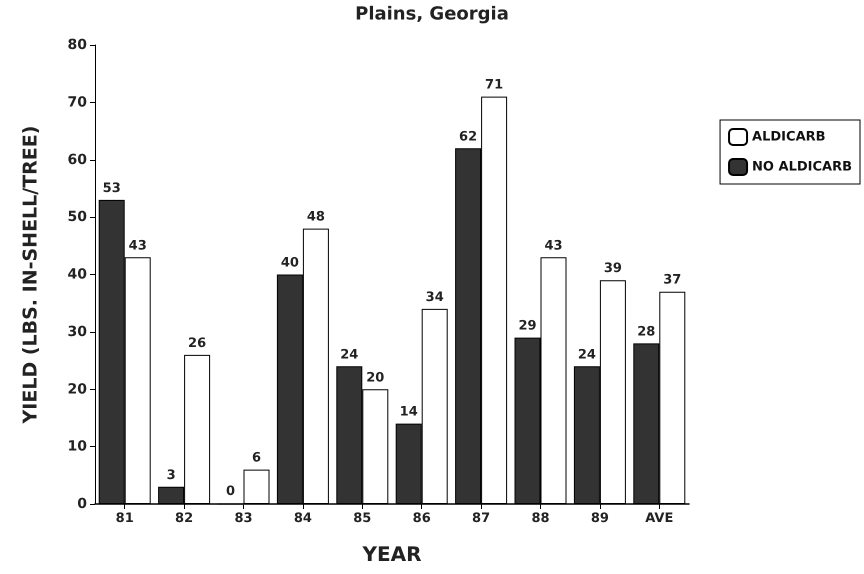 This screenshot has height=574, width=864. Describe the element at coordinates (409, 412) in the screenshot. I see `data-label: 14` at that location.